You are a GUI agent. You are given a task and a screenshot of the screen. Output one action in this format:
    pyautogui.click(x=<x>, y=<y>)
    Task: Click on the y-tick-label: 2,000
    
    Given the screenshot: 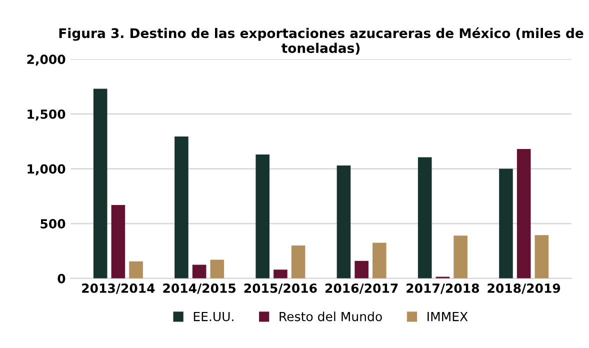 What is the action you would take?
    pyautogui.click(x=46, y=60)
    